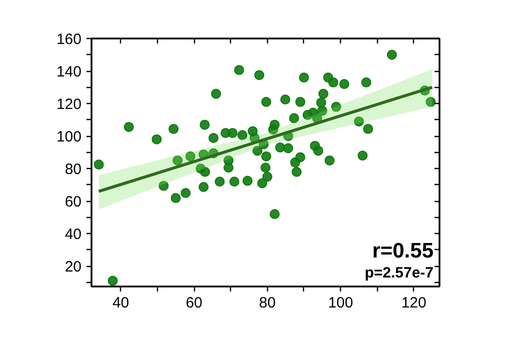 The height and width of the screenshot is (344, 511). Describe the element at coordinates (413, 303) in the screenshot. I see `x-tick-label: 120` at that location.